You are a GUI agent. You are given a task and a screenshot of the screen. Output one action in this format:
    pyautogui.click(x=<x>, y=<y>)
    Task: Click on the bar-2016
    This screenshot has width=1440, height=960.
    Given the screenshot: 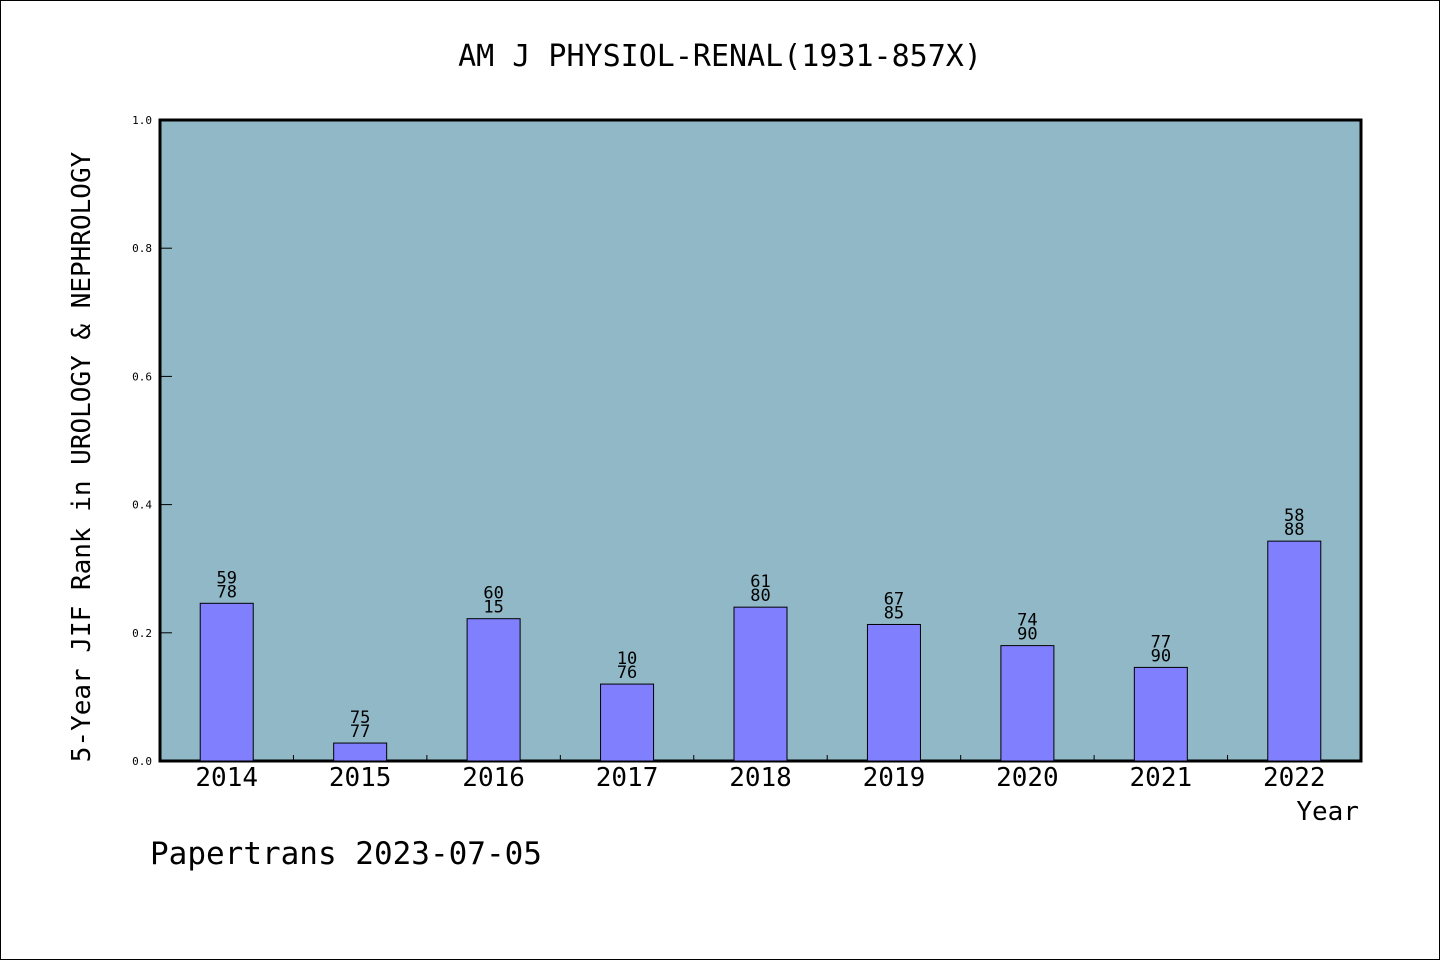 What is the action you would take?
    pyautogui.click(x=493, y=690)
    